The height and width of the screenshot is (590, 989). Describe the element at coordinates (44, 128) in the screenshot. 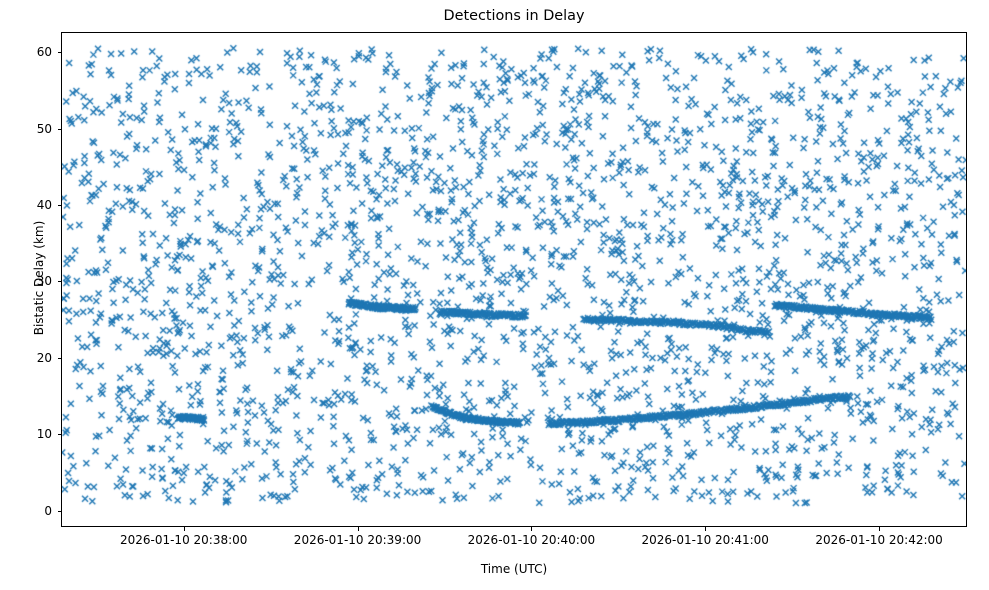

I see `y-tick-label: 50` at that location.